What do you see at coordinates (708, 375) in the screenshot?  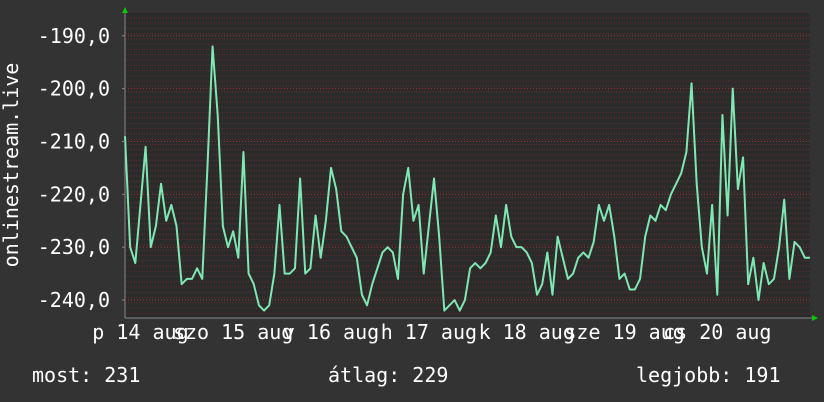 I see `stat-best: legjobb: 191` at bounding box center [708, 375].